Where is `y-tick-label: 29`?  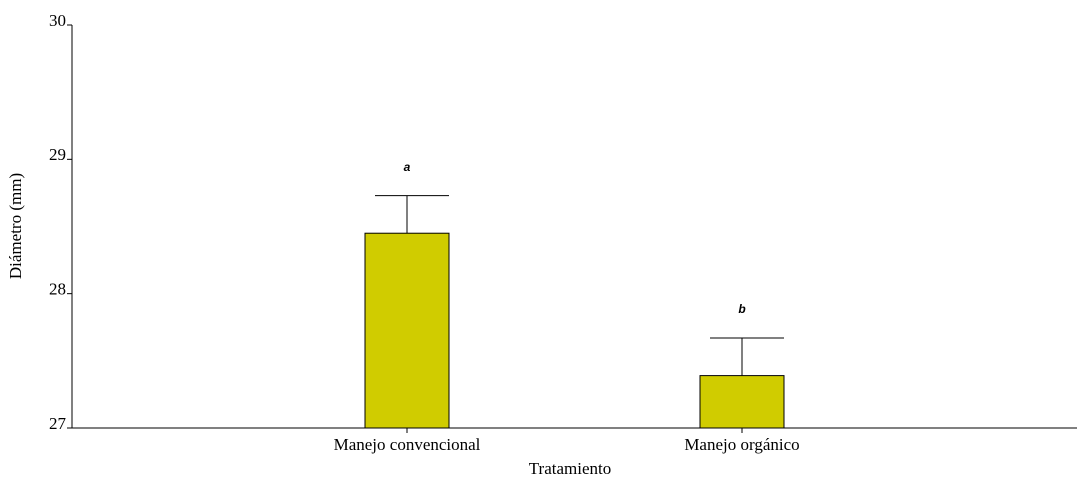 y-tick-label: 29 is located at coordinates (57, 154).